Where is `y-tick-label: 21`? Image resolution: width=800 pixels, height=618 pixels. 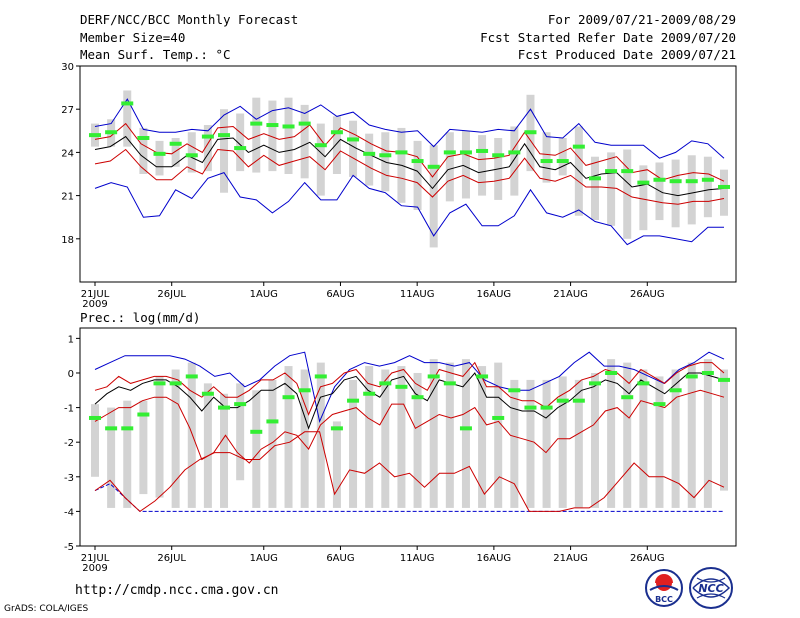
y-tick-label: 21 is located at coordinates (67, 197).